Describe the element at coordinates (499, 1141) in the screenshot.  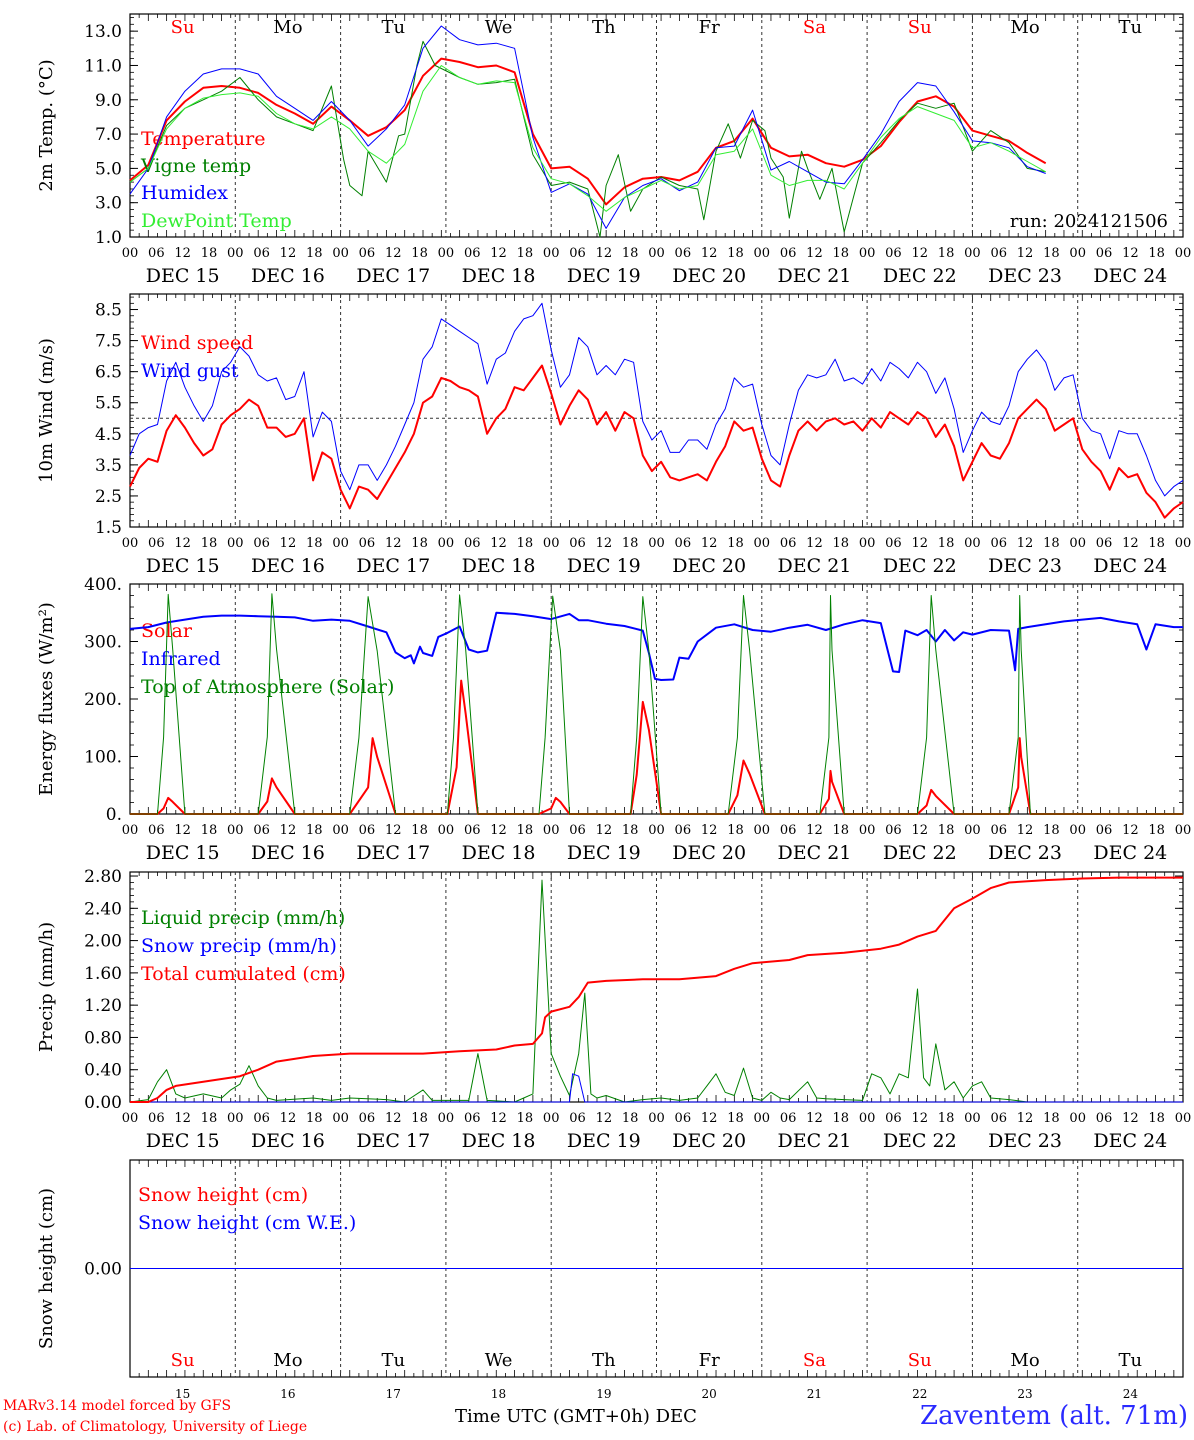
I see `x-date-label: DEC 18` at that location.